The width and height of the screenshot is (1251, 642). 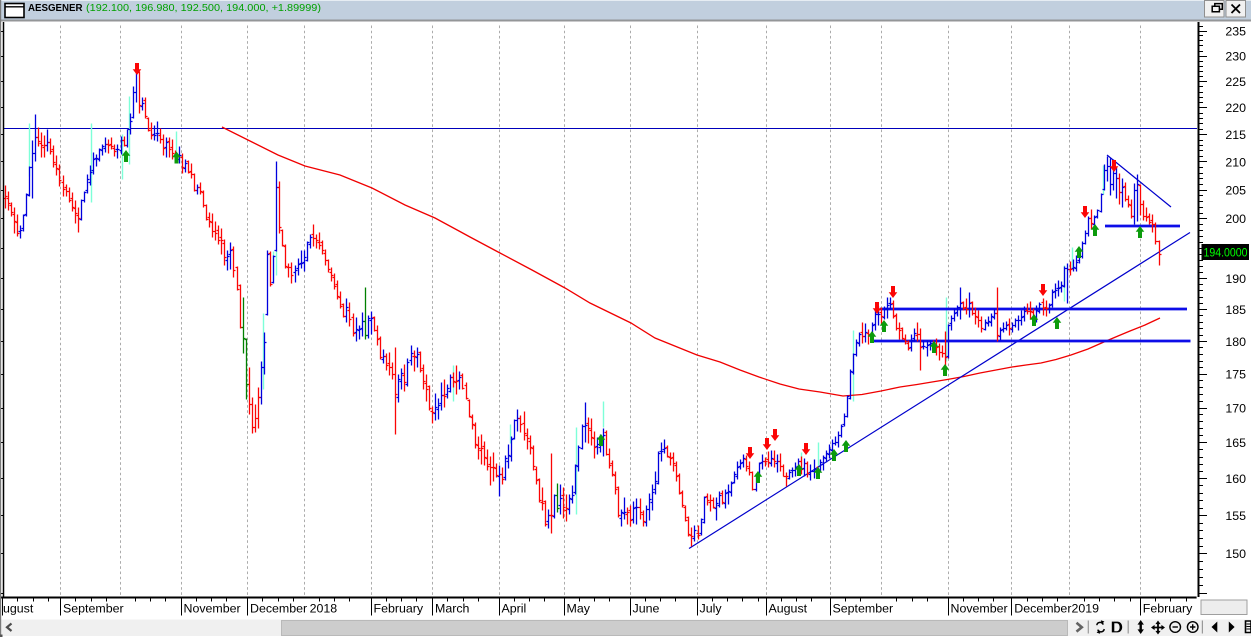 I want to click on svg-text: 210, so click(x=1235, y=162).